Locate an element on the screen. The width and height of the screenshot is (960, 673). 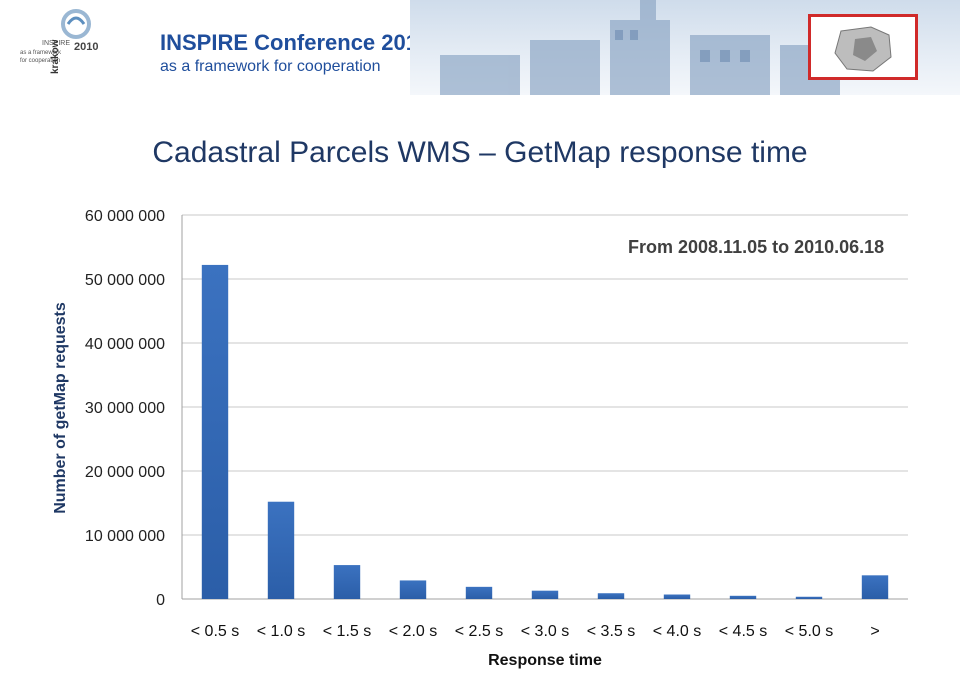
y-tick-label: 60 000 000 is located at coordinates (125, 216).